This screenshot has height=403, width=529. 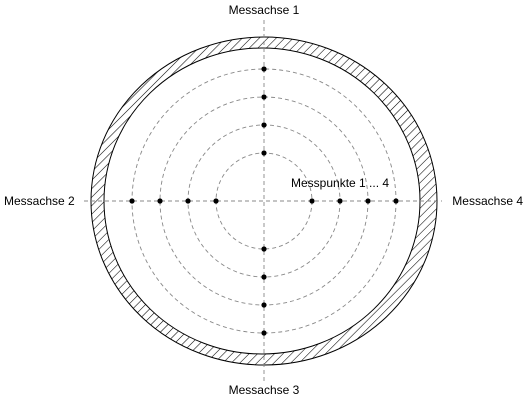 What do you see at coordinates (487, 201) in the screenshot?
I see `label-axis-4: Messachse 4` at bounding box center [487, 201].